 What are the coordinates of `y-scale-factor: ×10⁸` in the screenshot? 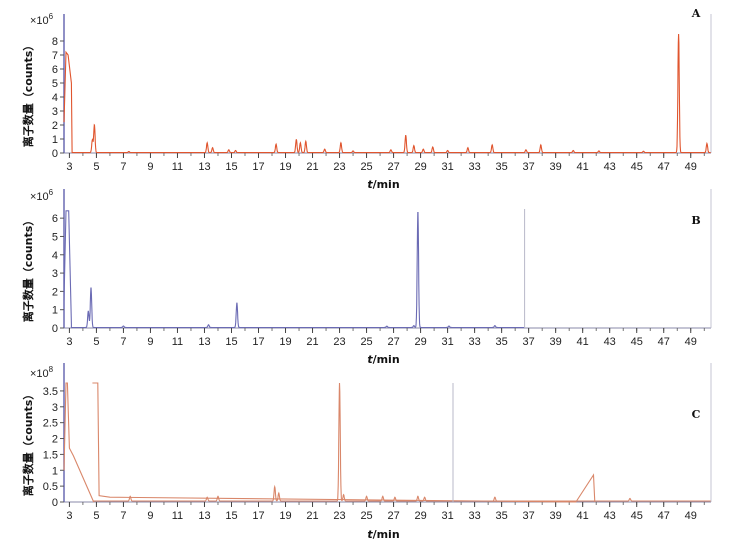 It's located at (42, 372).